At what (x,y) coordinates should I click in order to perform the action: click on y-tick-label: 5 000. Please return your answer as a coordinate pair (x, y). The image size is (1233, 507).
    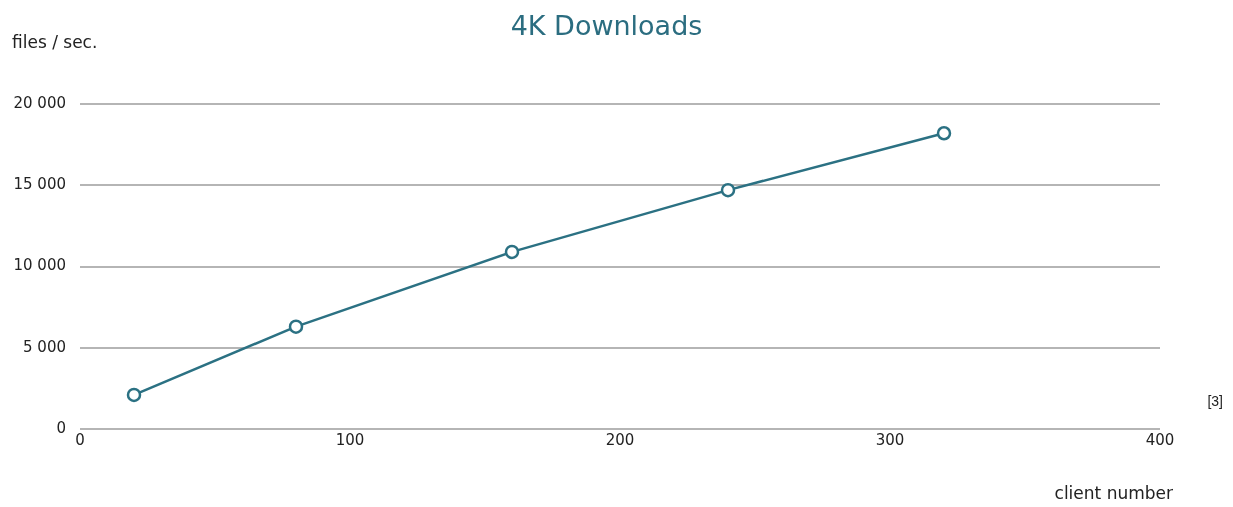
    Looking at the image, I should click on (44, 346).